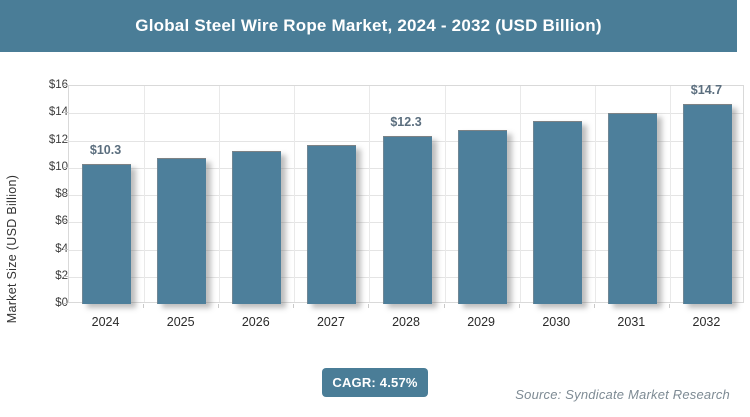  What do you see at coordinates (61, 194) in the screenshot?
I see `y-tick-label: $8` at bounding box center [61, 194].